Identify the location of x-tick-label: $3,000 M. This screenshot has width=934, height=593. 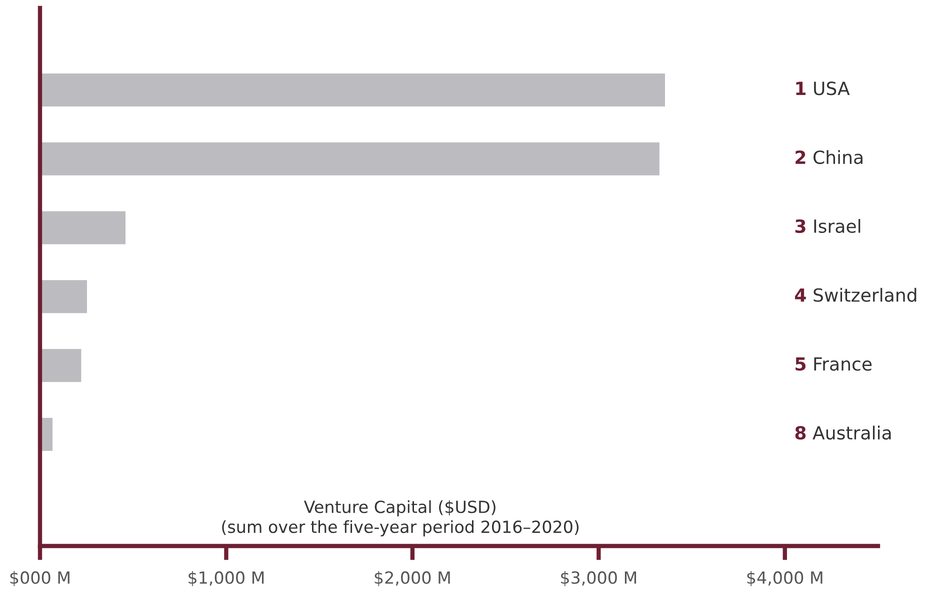
(598, 578).